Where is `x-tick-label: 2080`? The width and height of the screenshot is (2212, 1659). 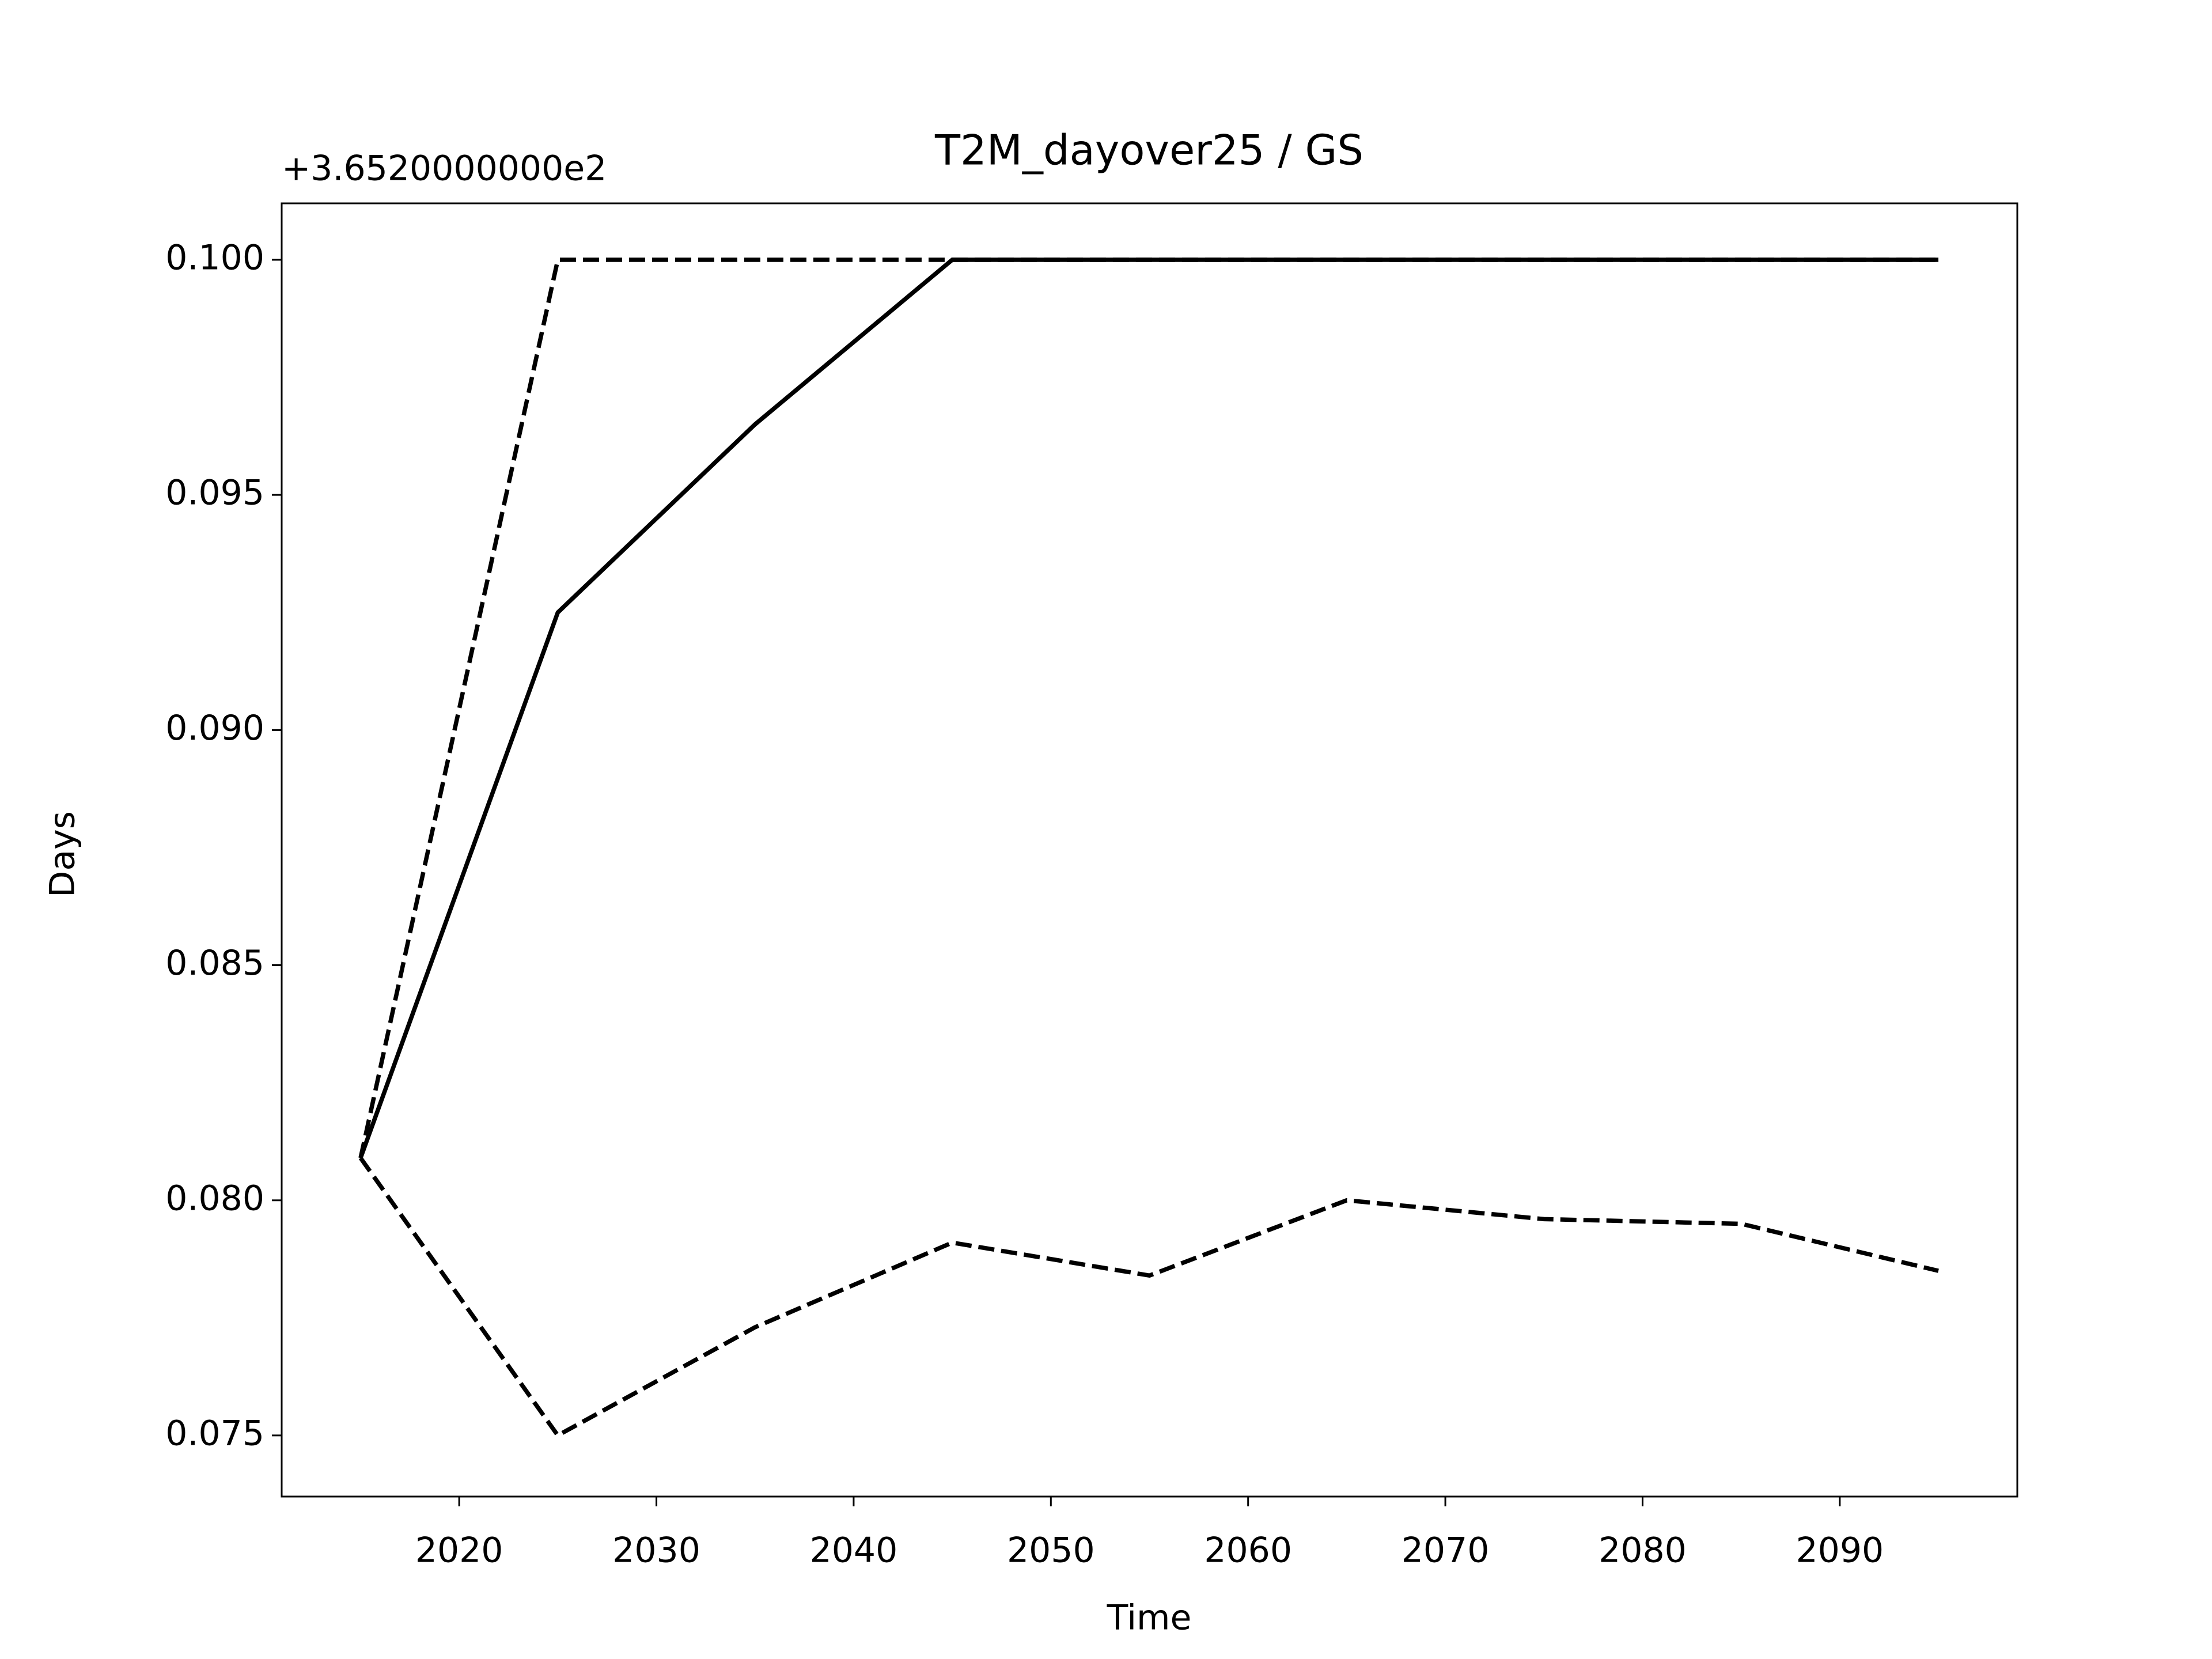
x-tick-label: 2080 is located at coordinates (1643, 1551).